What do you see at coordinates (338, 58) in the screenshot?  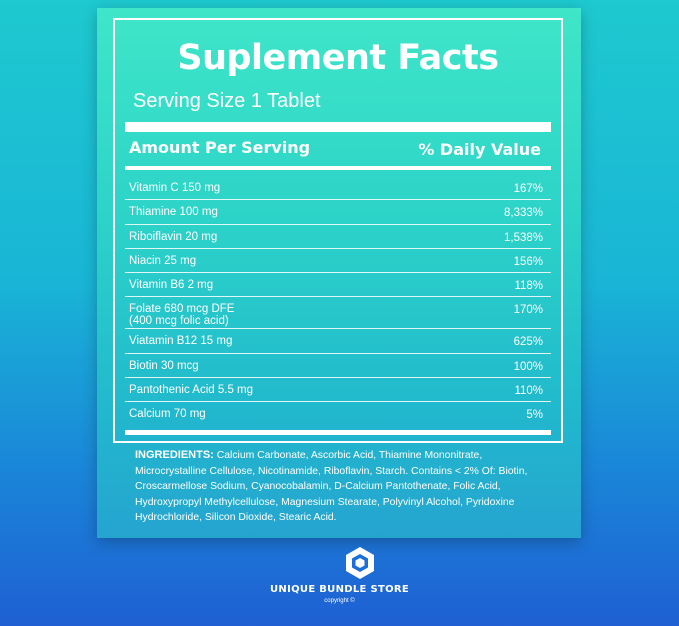 I see `label-title: Suplement Facts` at bounding box center [338, 58].